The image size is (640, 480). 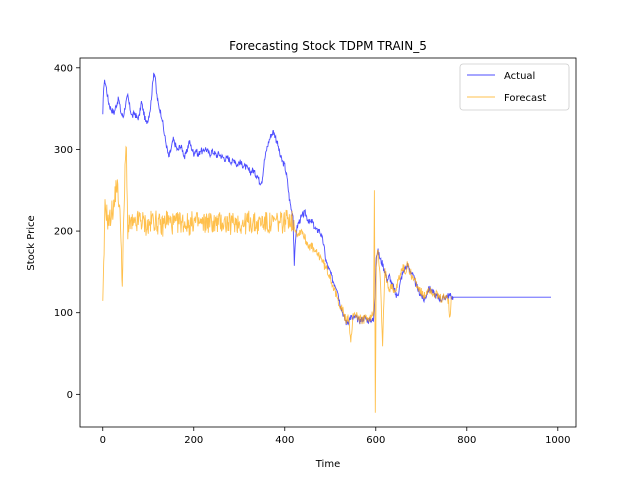 I want to click on chart-title: Forecasting Stock TDPM TRAIN_5, so click(x=328, y=46).